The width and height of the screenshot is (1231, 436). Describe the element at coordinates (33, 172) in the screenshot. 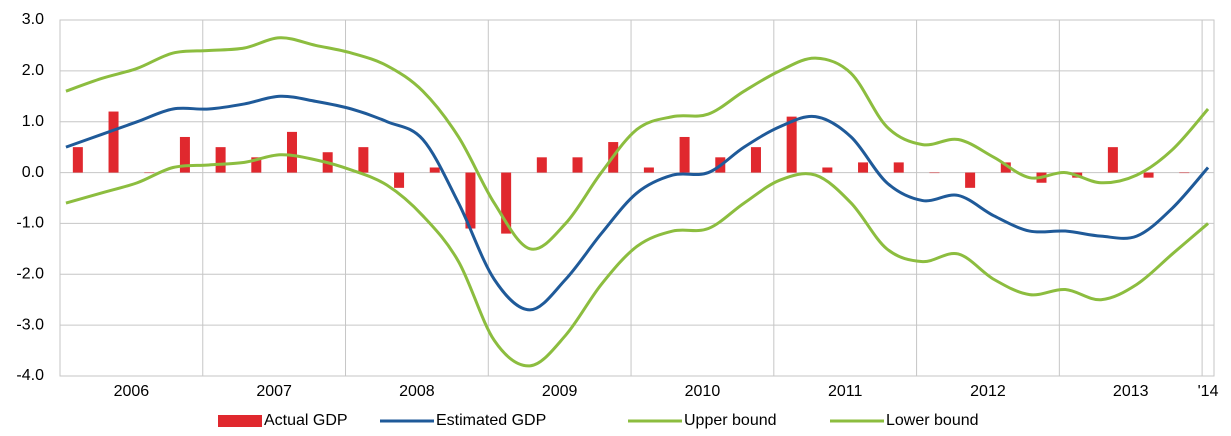

I see `y-tick-label: 0.0` at that location.